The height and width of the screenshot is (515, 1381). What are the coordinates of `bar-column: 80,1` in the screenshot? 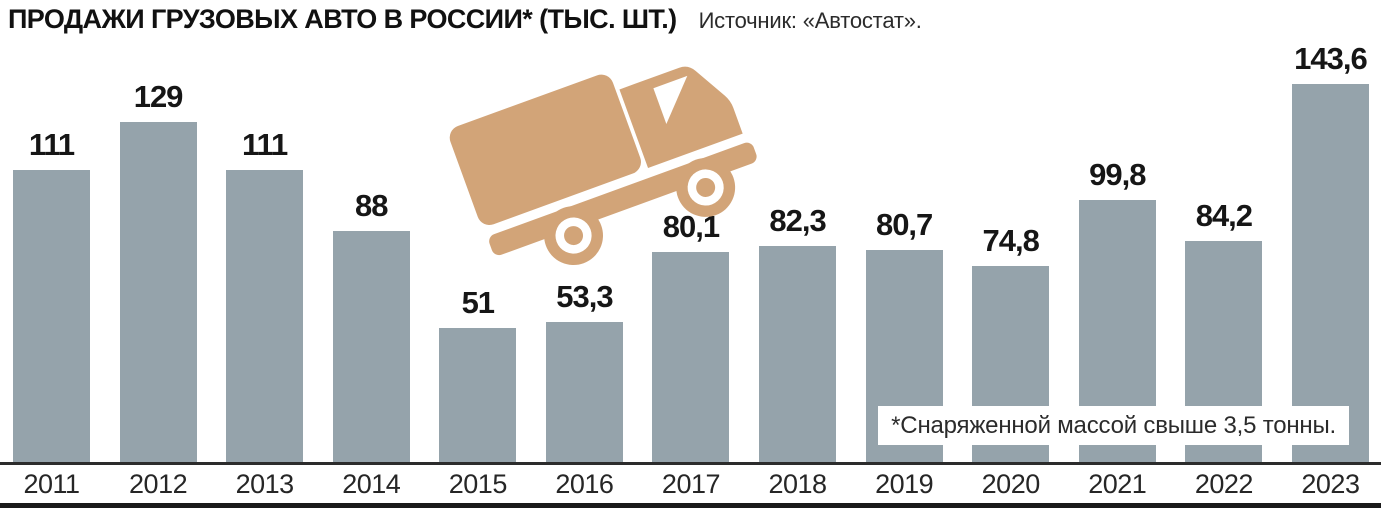 It's located at (691, 337).